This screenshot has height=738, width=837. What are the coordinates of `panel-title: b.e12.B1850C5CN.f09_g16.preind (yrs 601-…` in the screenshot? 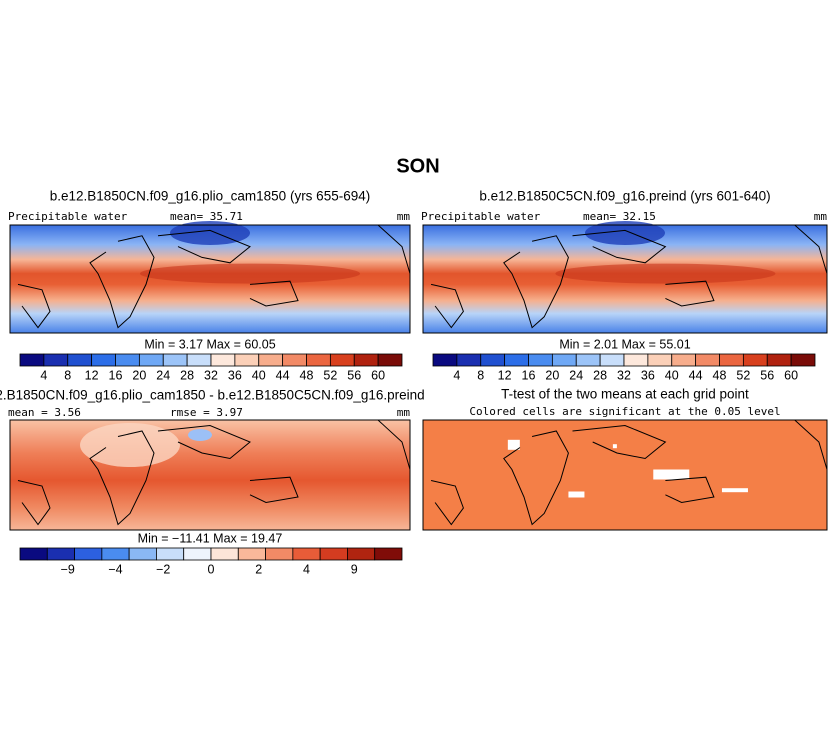 It's located at (624, 196).